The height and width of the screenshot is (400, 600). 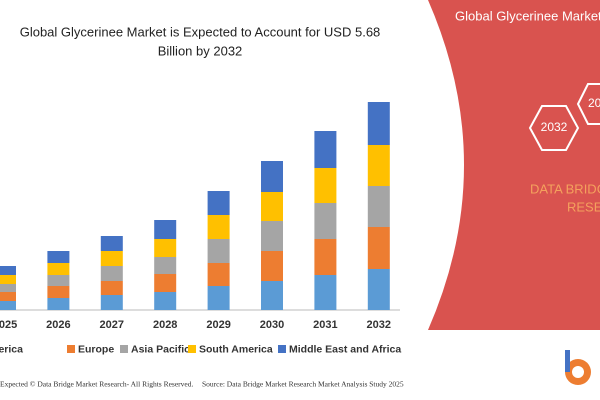 I want to click on legend-label: Middle East and Africa, so click(x=345, y=349).